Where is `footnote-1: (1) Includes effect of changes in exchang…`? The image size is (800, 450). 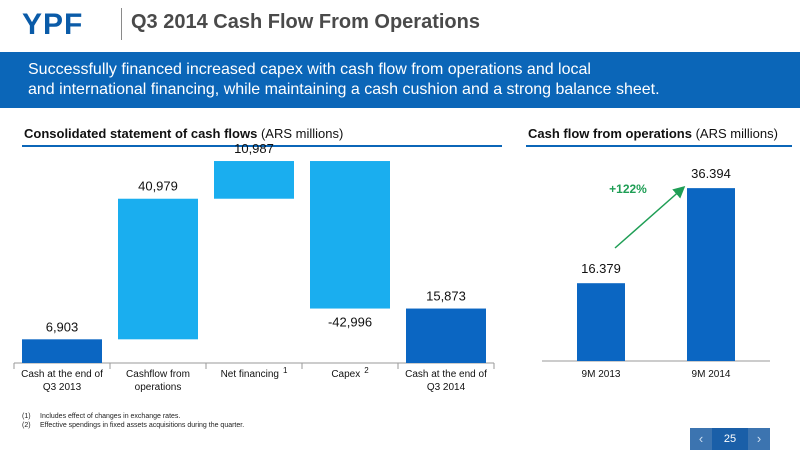 footnote-1: (1) Includes effect of changes in exchang… is located at coordinates (101, 416).